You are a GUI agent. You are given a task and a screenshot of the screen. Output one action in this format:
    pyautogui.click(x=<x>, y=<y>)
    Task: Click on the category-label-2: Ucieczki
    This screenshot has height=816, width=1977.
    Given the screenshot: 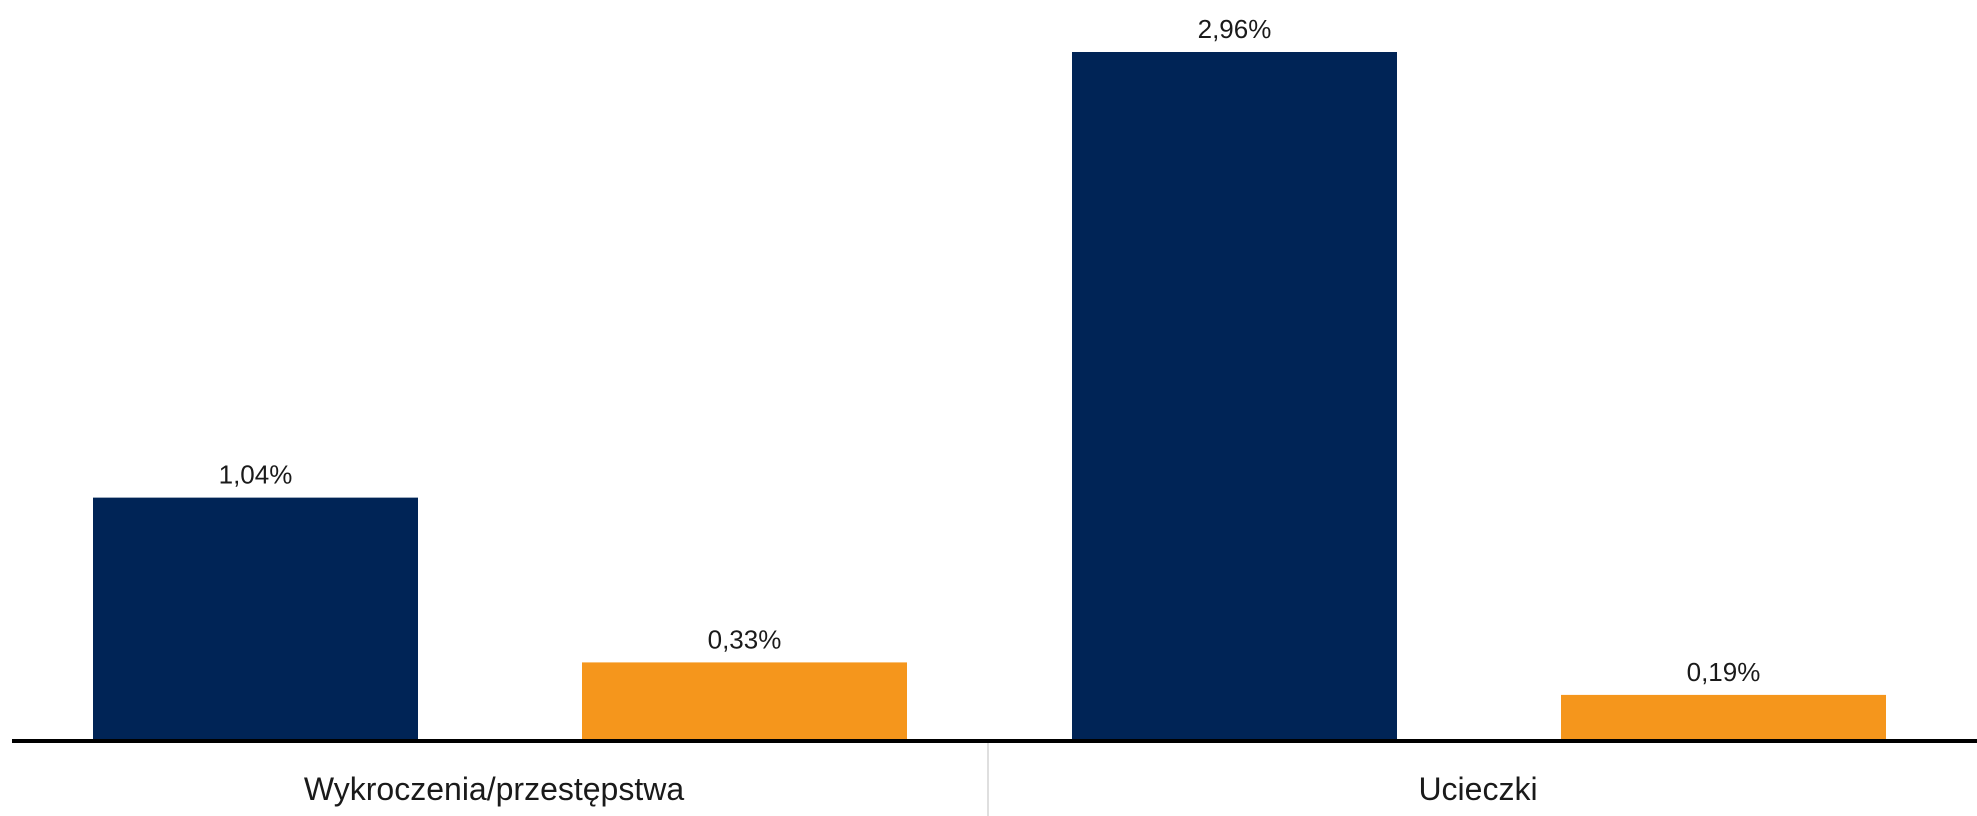 What is the action you would take?
    pyautogui.click(x=1477, y=789)
    